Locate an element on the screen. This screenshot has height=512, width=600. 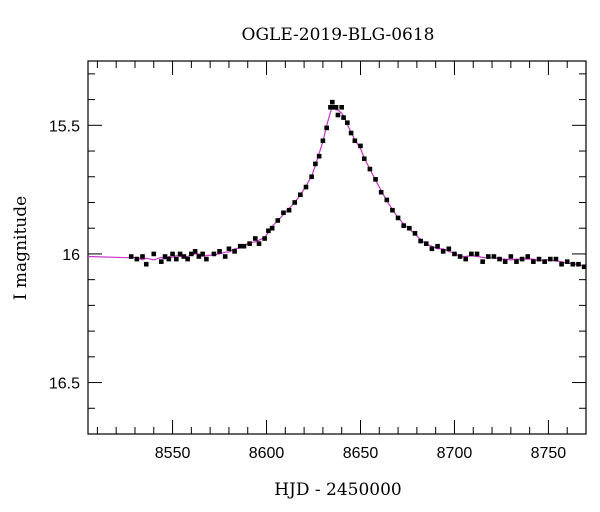
y-tick-label: 16.5 is located at coordinates (64, 384).